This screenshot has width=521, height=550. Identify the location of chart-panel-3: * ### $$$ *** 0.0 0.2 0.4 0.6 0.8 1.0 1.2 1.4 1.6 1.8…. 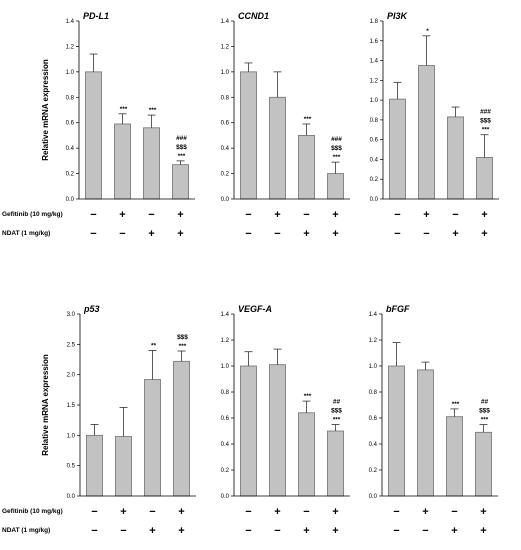
(434, 125).